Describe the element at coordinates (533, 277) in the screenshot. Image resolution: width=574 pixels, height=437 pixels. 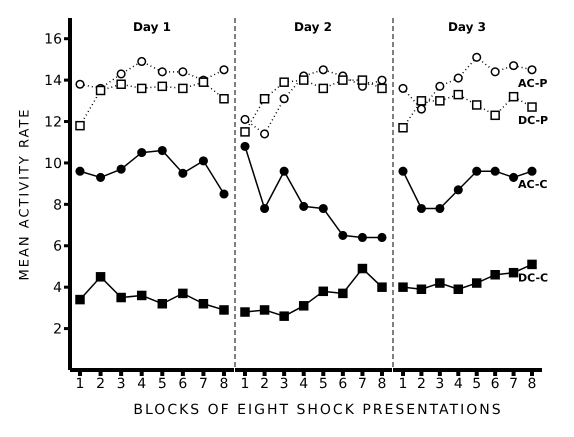
I see `series-label: DC-C` at that location.